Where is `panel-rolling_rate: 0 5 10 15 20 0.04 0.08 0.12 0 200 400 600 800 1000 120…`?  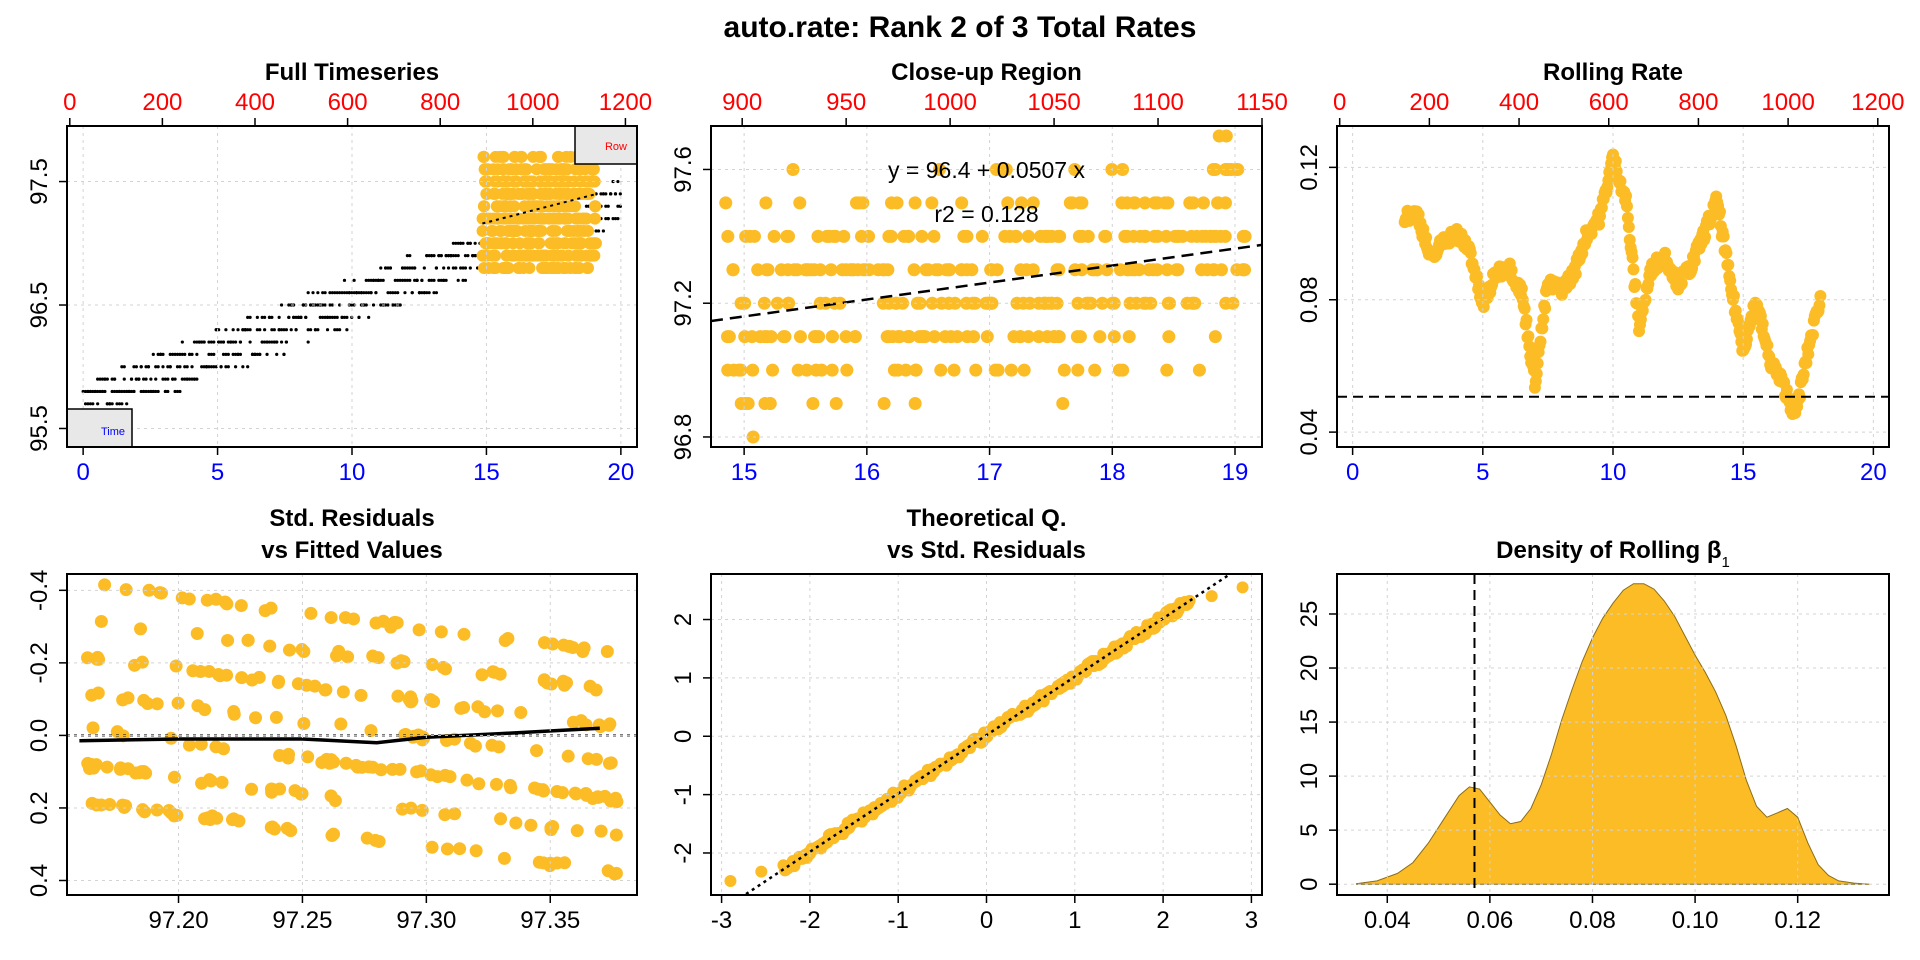 panel-rolling_rate: 0 5 10 15 20 0.04 0.08 0.12 0 200 400 600 800 1000 120… is located at coordinates (1600, 272).